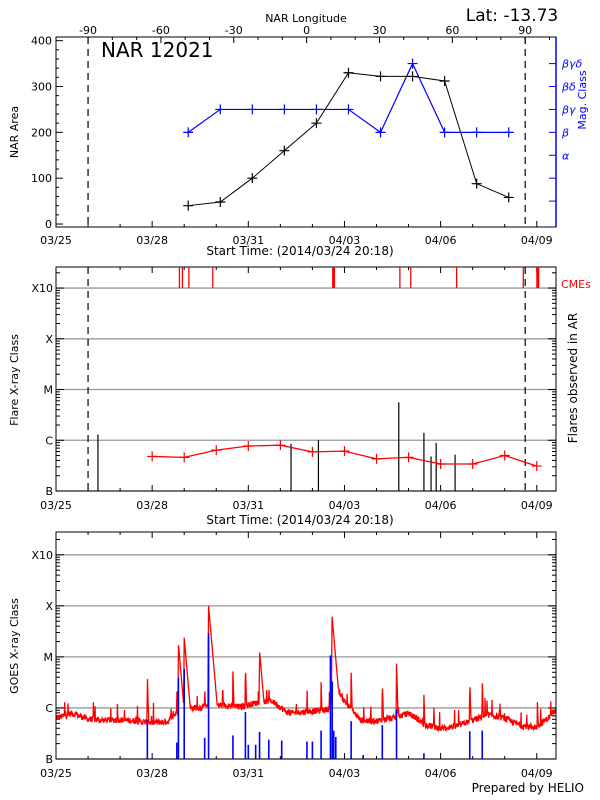  What do you see at coordinates (512, 16) in the screenshot?
I see `latitude-annotation: Lat: -13.73` at bounding box center [512, 16].